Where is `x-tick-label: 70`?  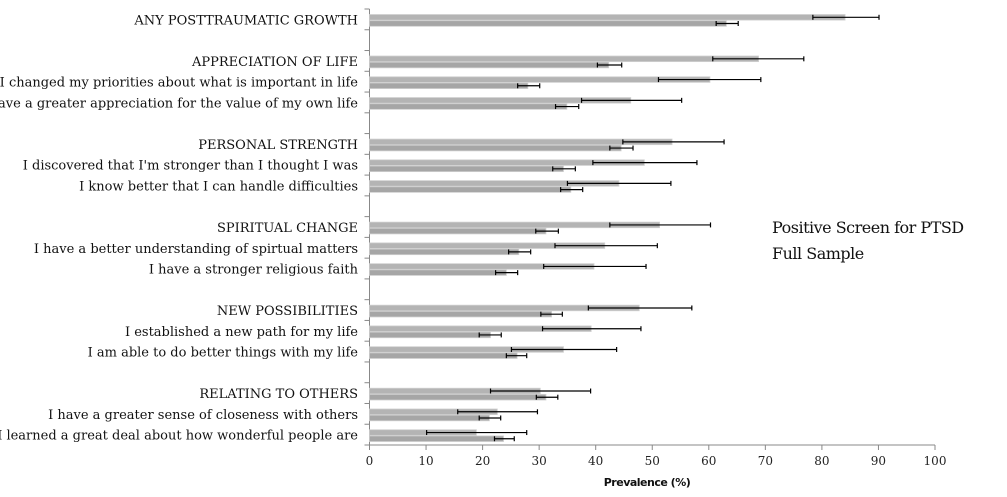 x-tick-label: 70 is located at coordinates (765, 461).